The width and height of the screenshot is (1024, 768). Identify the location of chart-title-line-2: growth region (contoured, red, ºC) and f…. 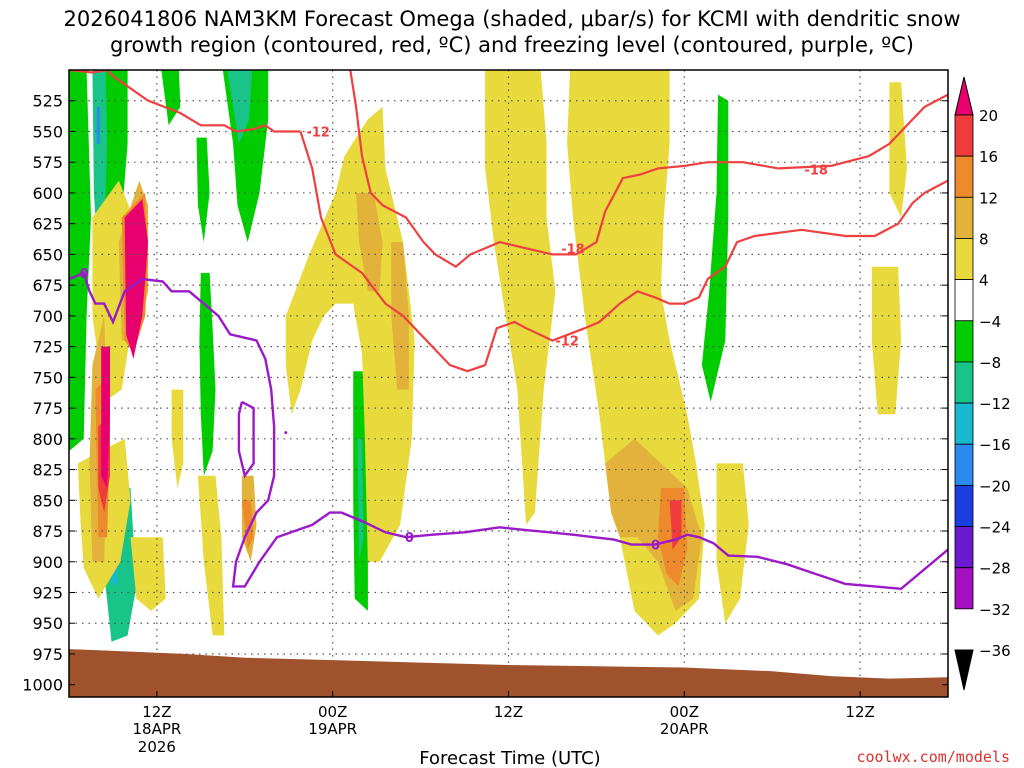
(512, 45).